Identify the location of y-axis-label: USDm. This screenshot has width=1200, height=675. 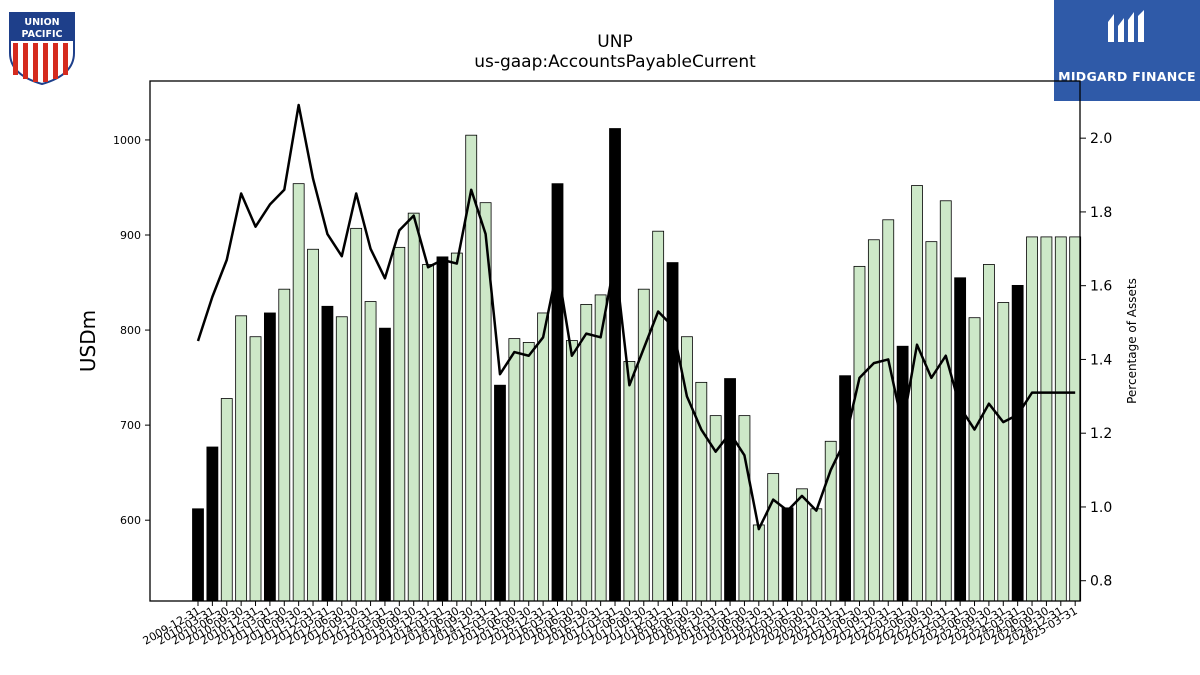
(88, 341).